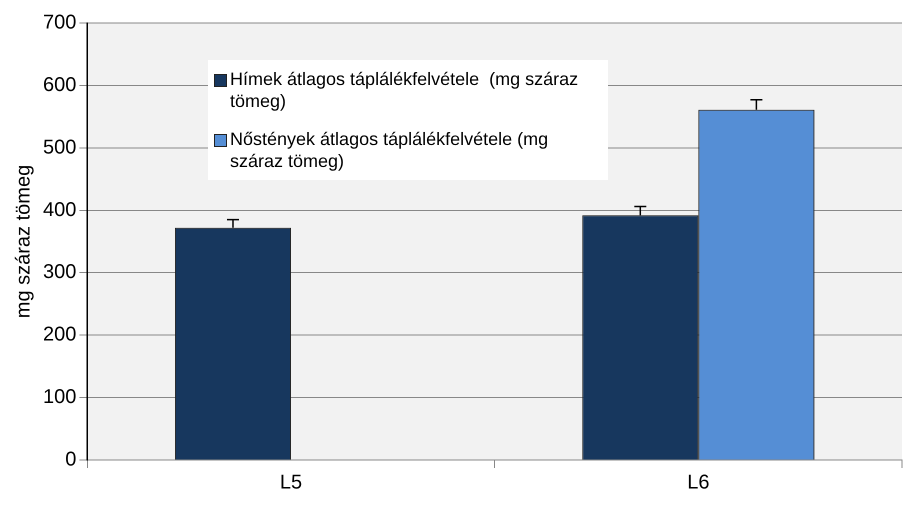 Image resolution: width=916 pixels, height=507 pixels. What do you see at coordinates (59, 147) in the screenshot?
I see `y-tick-label: 500` at bounding box center [59, 147].